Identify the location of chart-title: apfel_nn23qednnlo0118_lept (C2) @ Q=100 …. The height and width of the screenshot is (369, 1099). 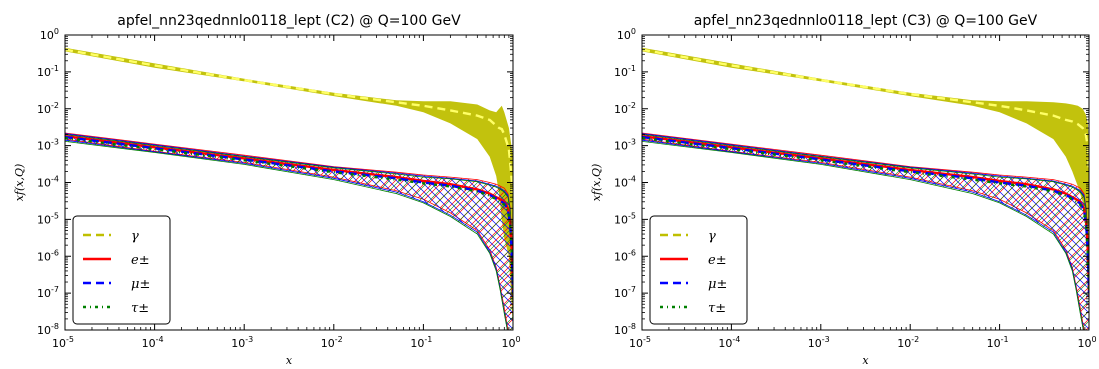
(289, 21).